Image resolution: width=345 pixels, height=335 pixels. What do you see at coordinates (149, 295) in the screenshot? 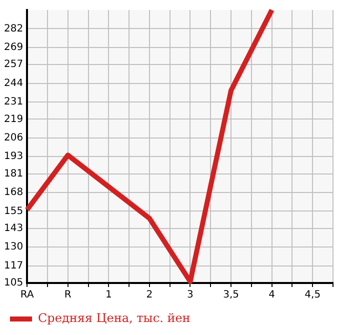
I see `x-tick-label: 2` at bounding box center [149, 295].